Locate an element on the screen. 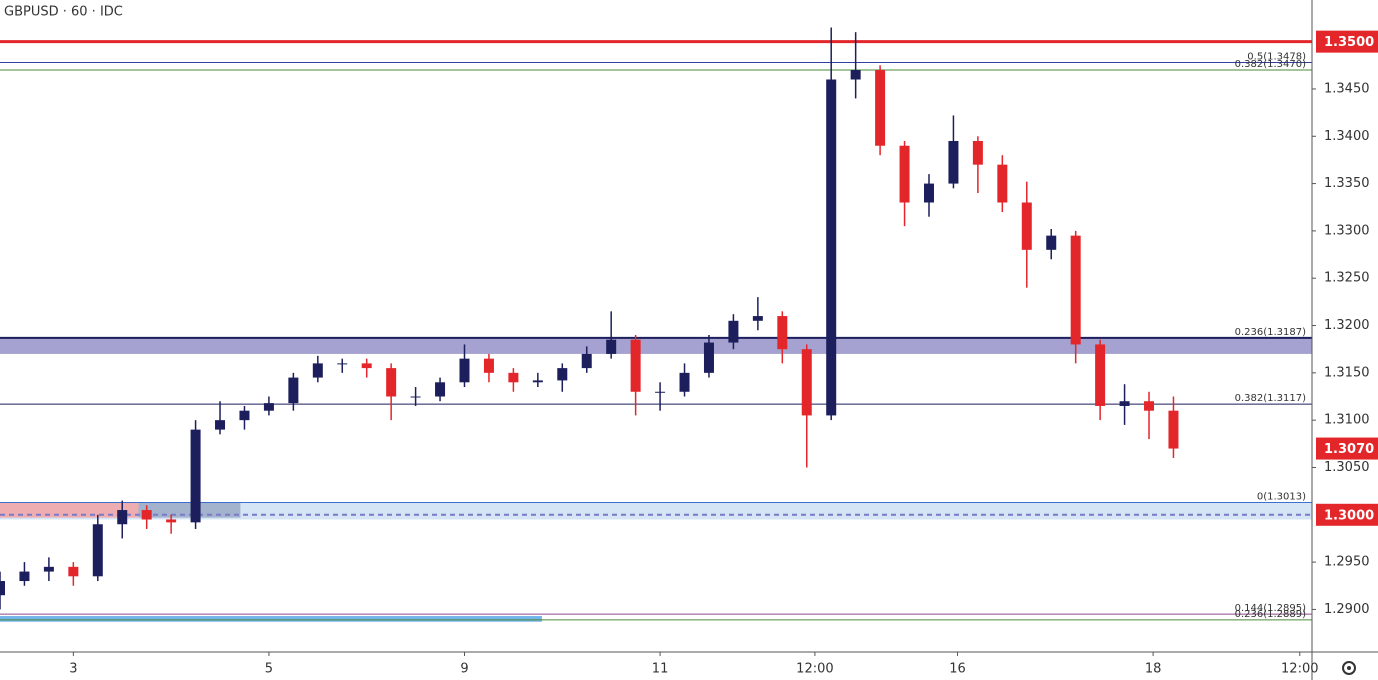 Image resolution: width=1378 pixels, height=680 pixels. x-tick-label: 18 is located at coordinates (1153, 669).